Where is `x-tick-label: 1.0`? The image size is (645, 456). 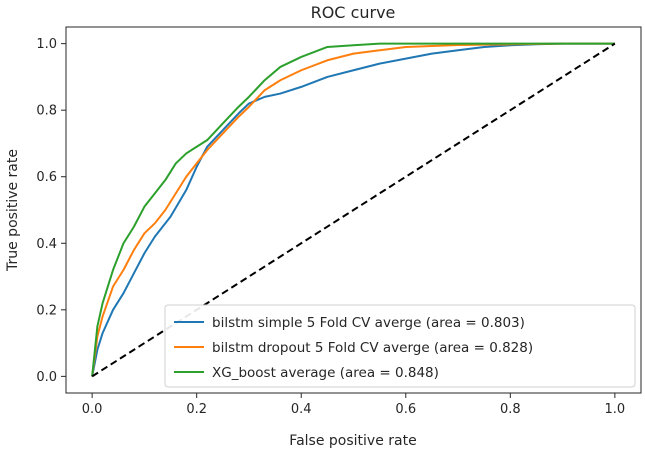
x-tick-label: 1.0 is located at coordinates (615, 409).